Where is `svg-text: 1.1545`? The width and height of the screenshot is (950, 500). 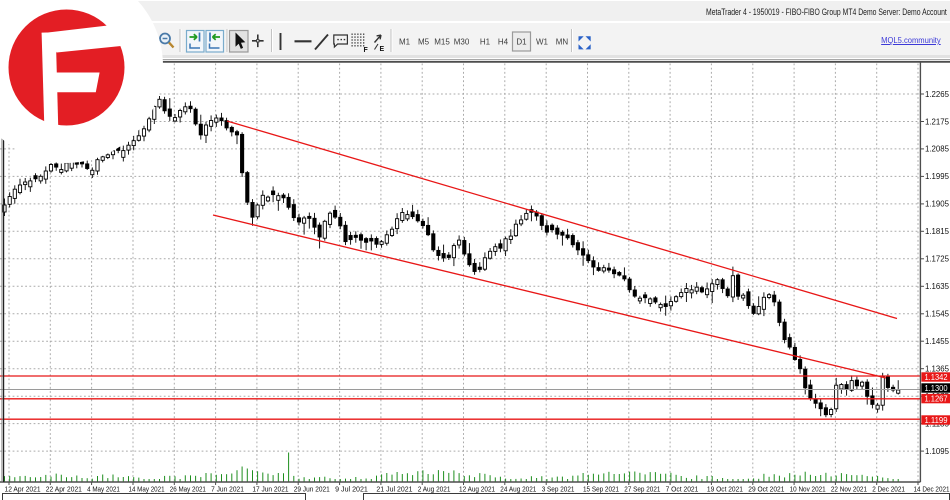 svg-text: 1.1545 is located at coordinates (937, 314).